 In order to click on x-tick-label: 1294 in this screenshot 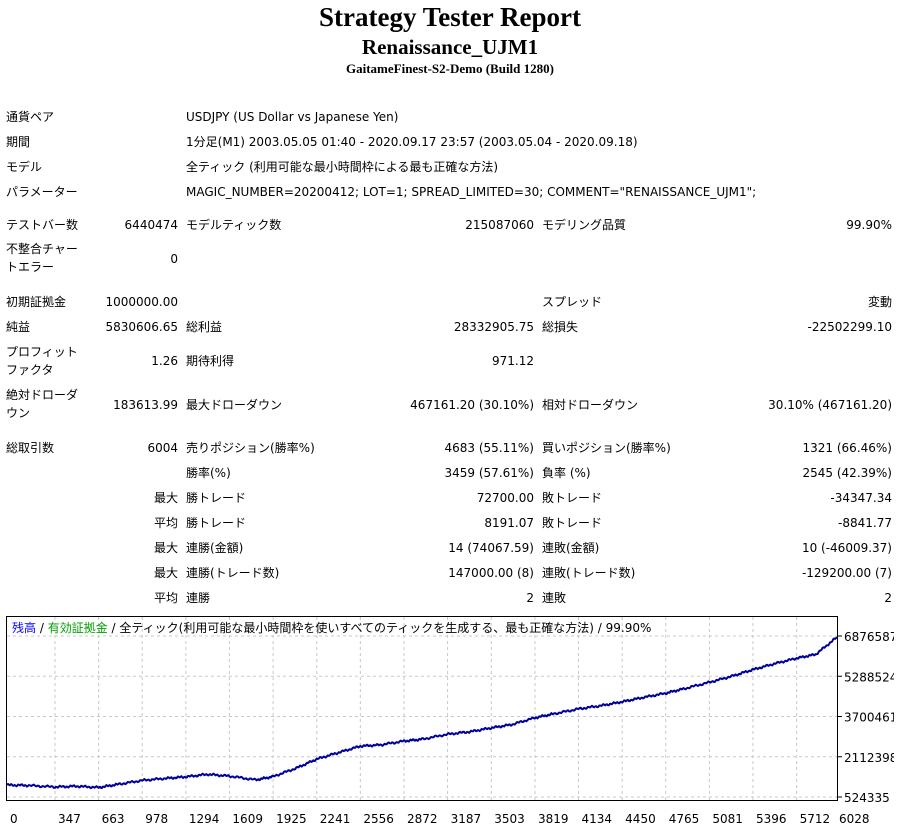, I will do `click(204, 819)`.